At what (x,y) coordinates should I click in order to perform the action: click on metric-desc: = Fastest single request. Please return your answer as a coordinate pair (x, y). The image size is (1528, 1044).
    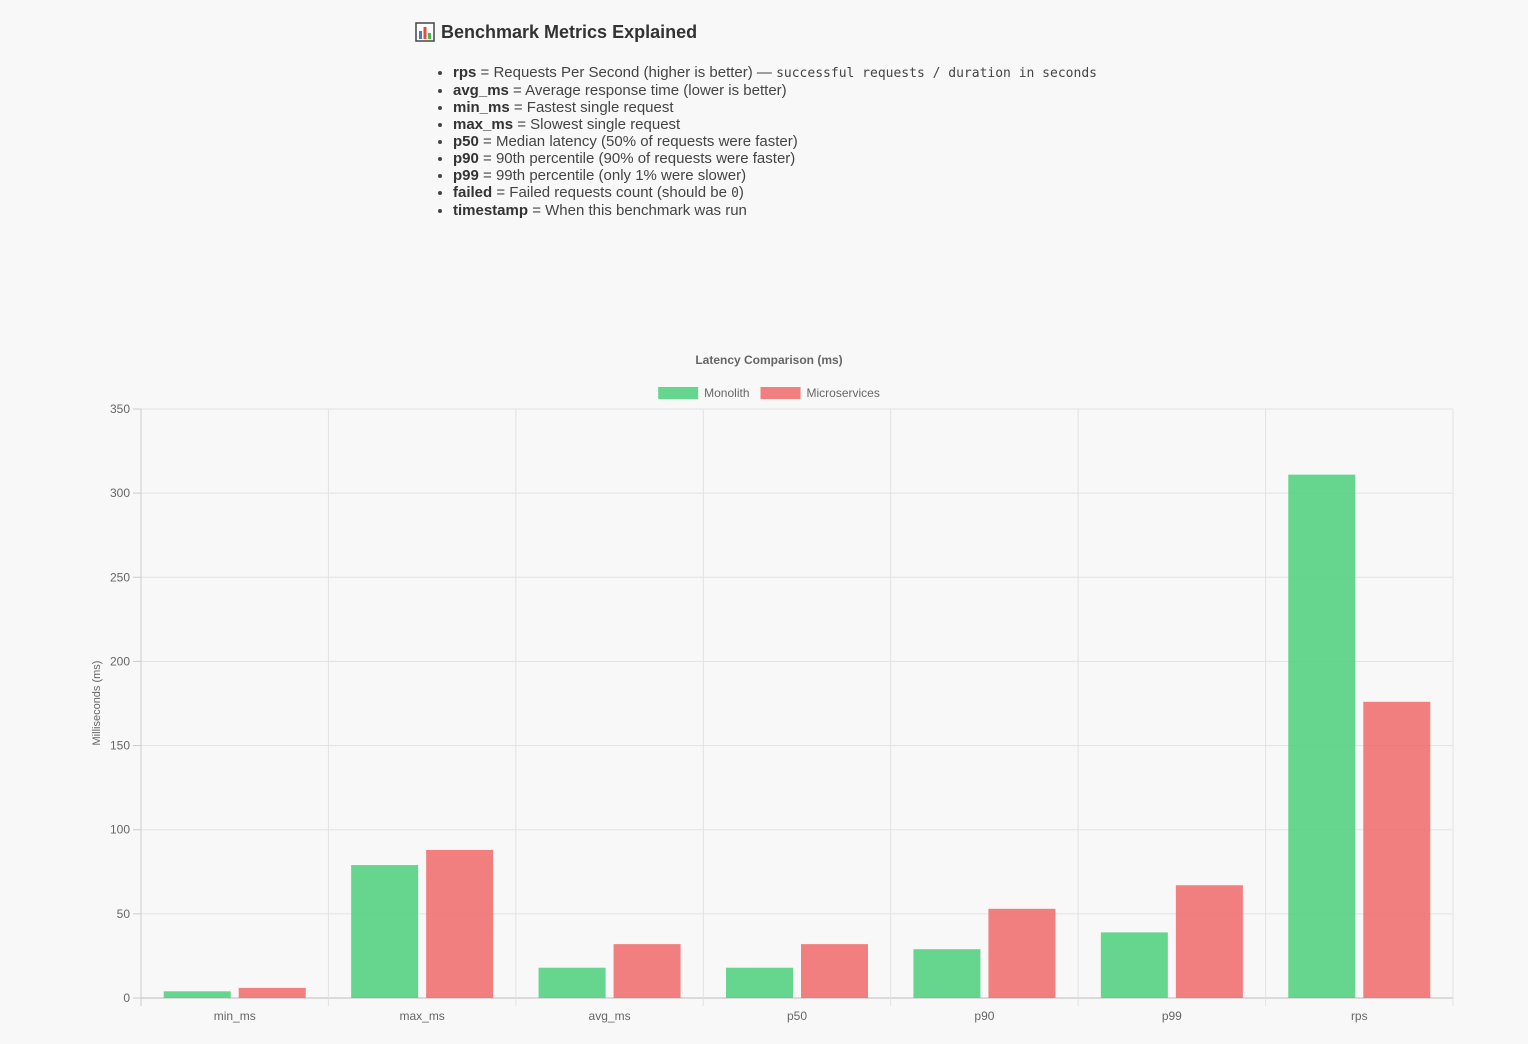
    Looking at the image, I should click on (591, 107).